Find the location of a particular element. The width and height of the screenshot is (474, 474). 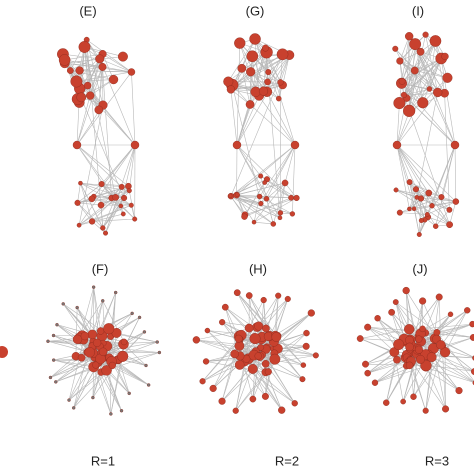

panel-label: (F) is located at coordinates (100, 268).